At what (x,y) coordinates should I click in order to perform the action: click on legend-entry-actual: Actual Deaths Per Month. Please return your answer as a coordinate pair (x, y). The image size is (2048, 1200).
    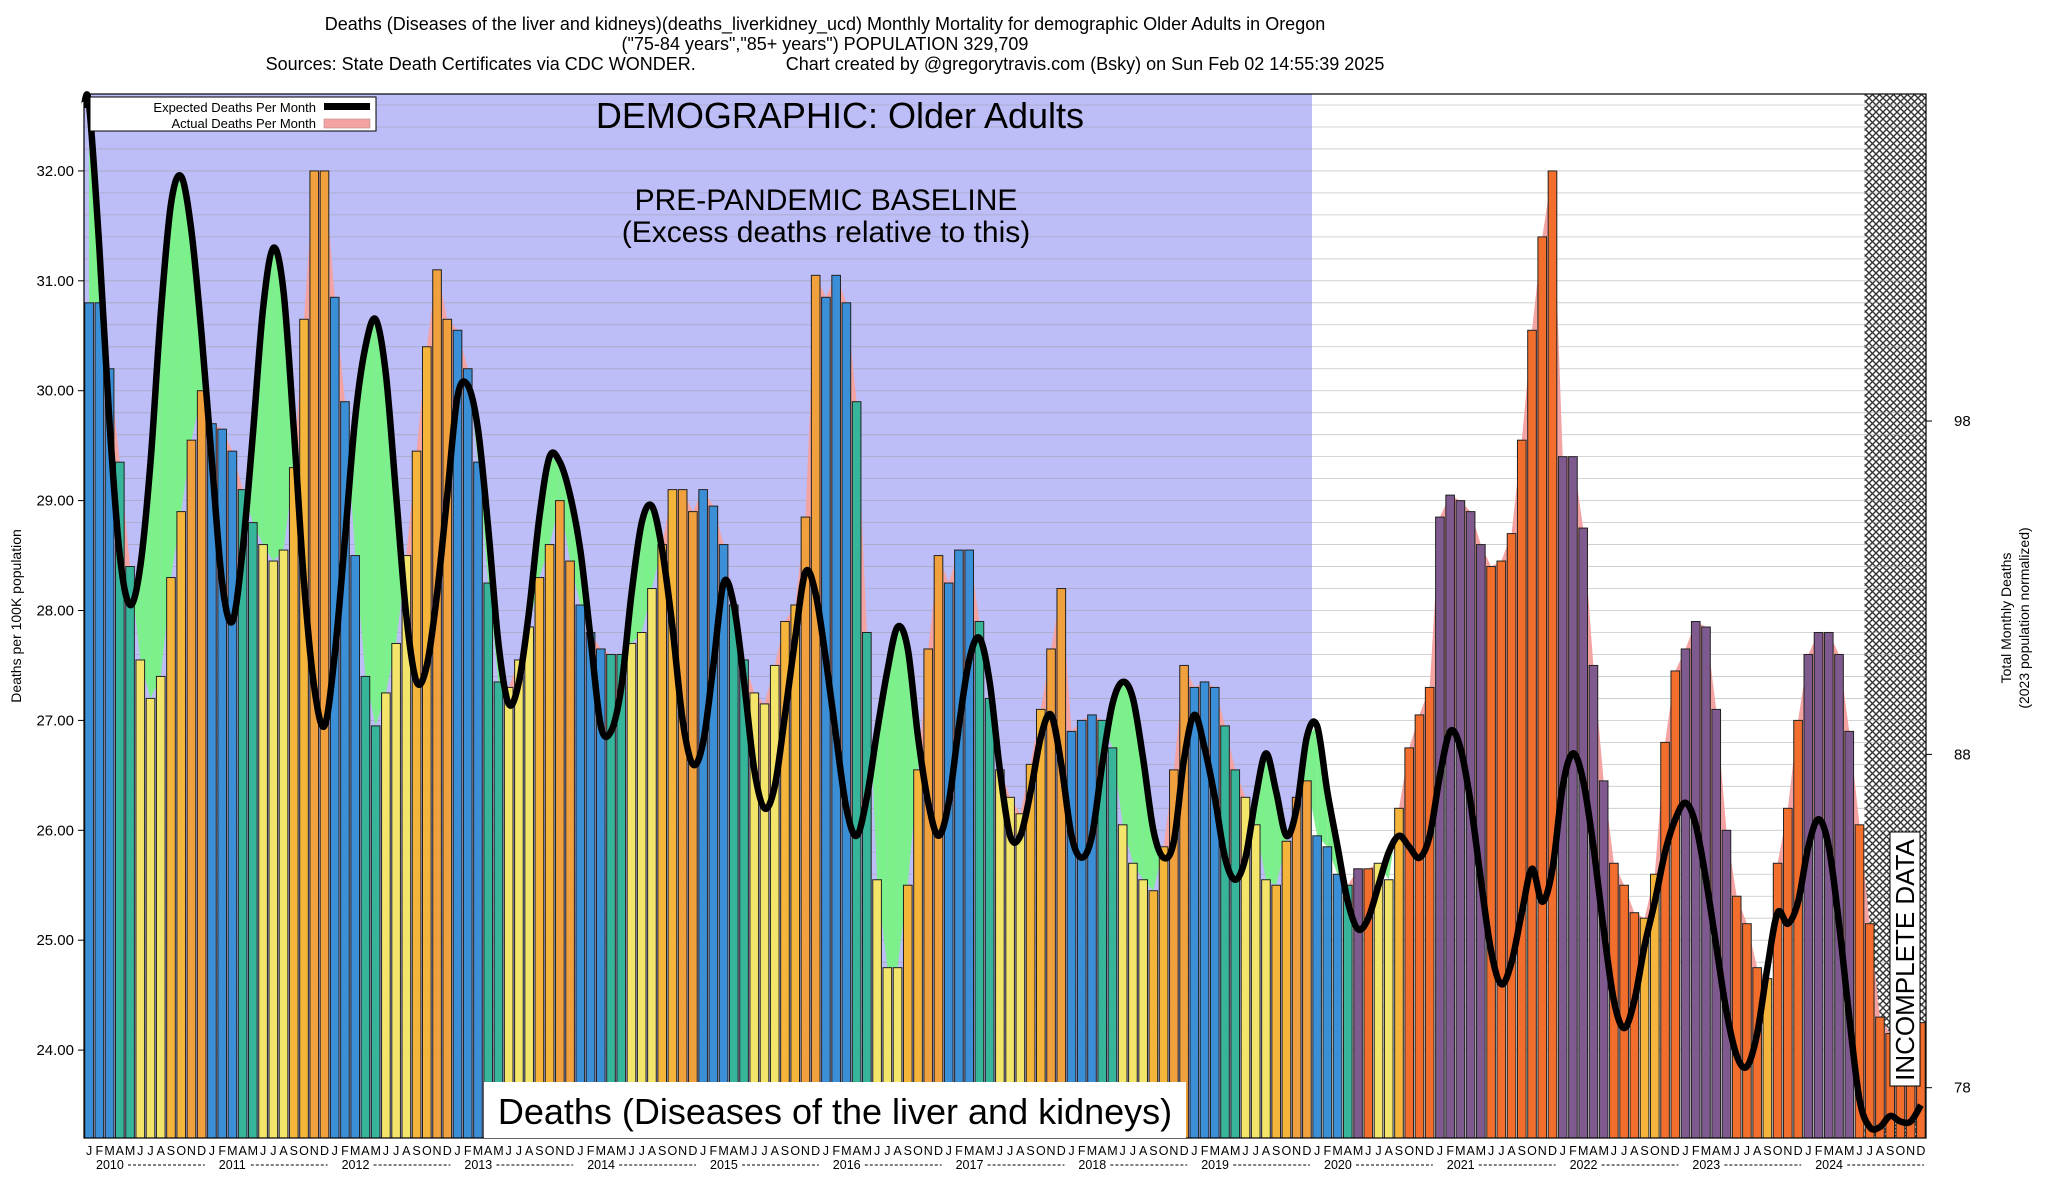
    Looking at the image, I should click on (243, 123).